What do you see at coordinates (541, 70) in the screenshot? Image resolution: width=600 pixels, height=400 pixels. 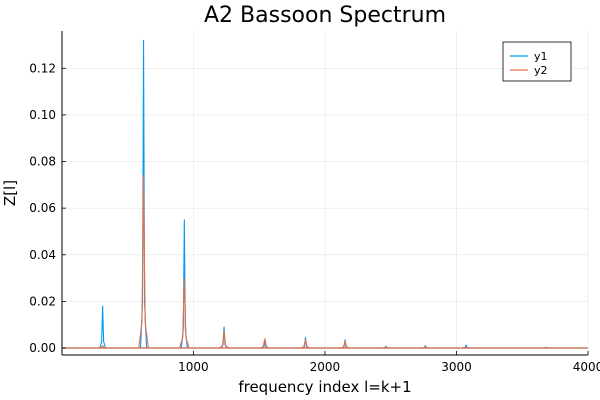 I see `legend-label-y2: y2` at bounding box center [541, 70].